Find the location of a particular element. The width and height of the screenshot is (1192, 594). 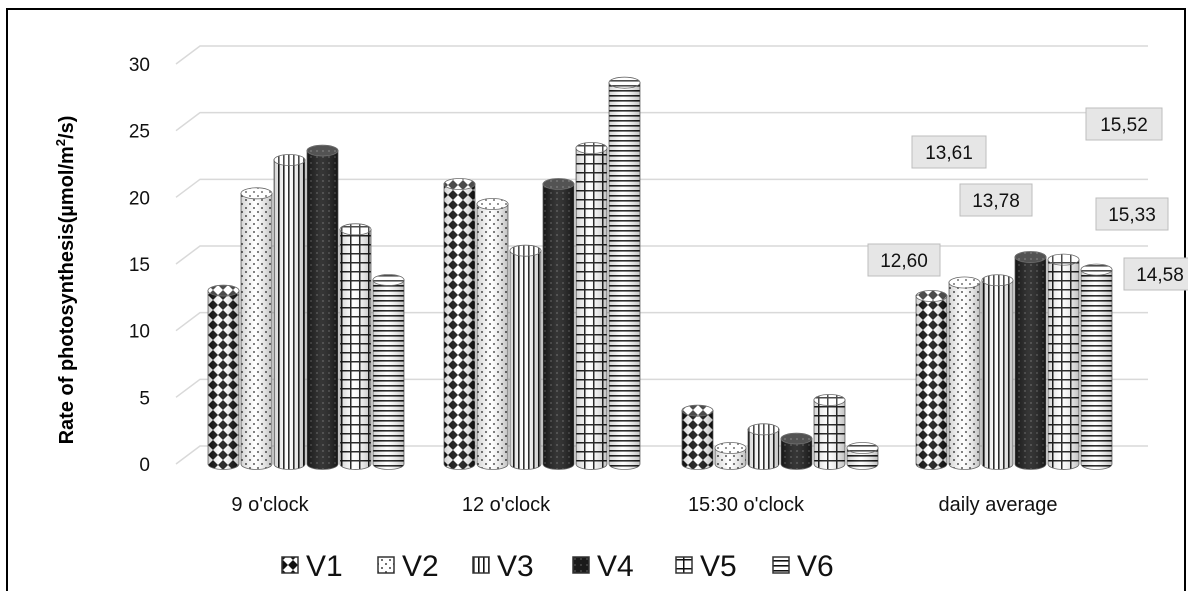

y-tick-label: 25 is located at coordinates (139, 132).